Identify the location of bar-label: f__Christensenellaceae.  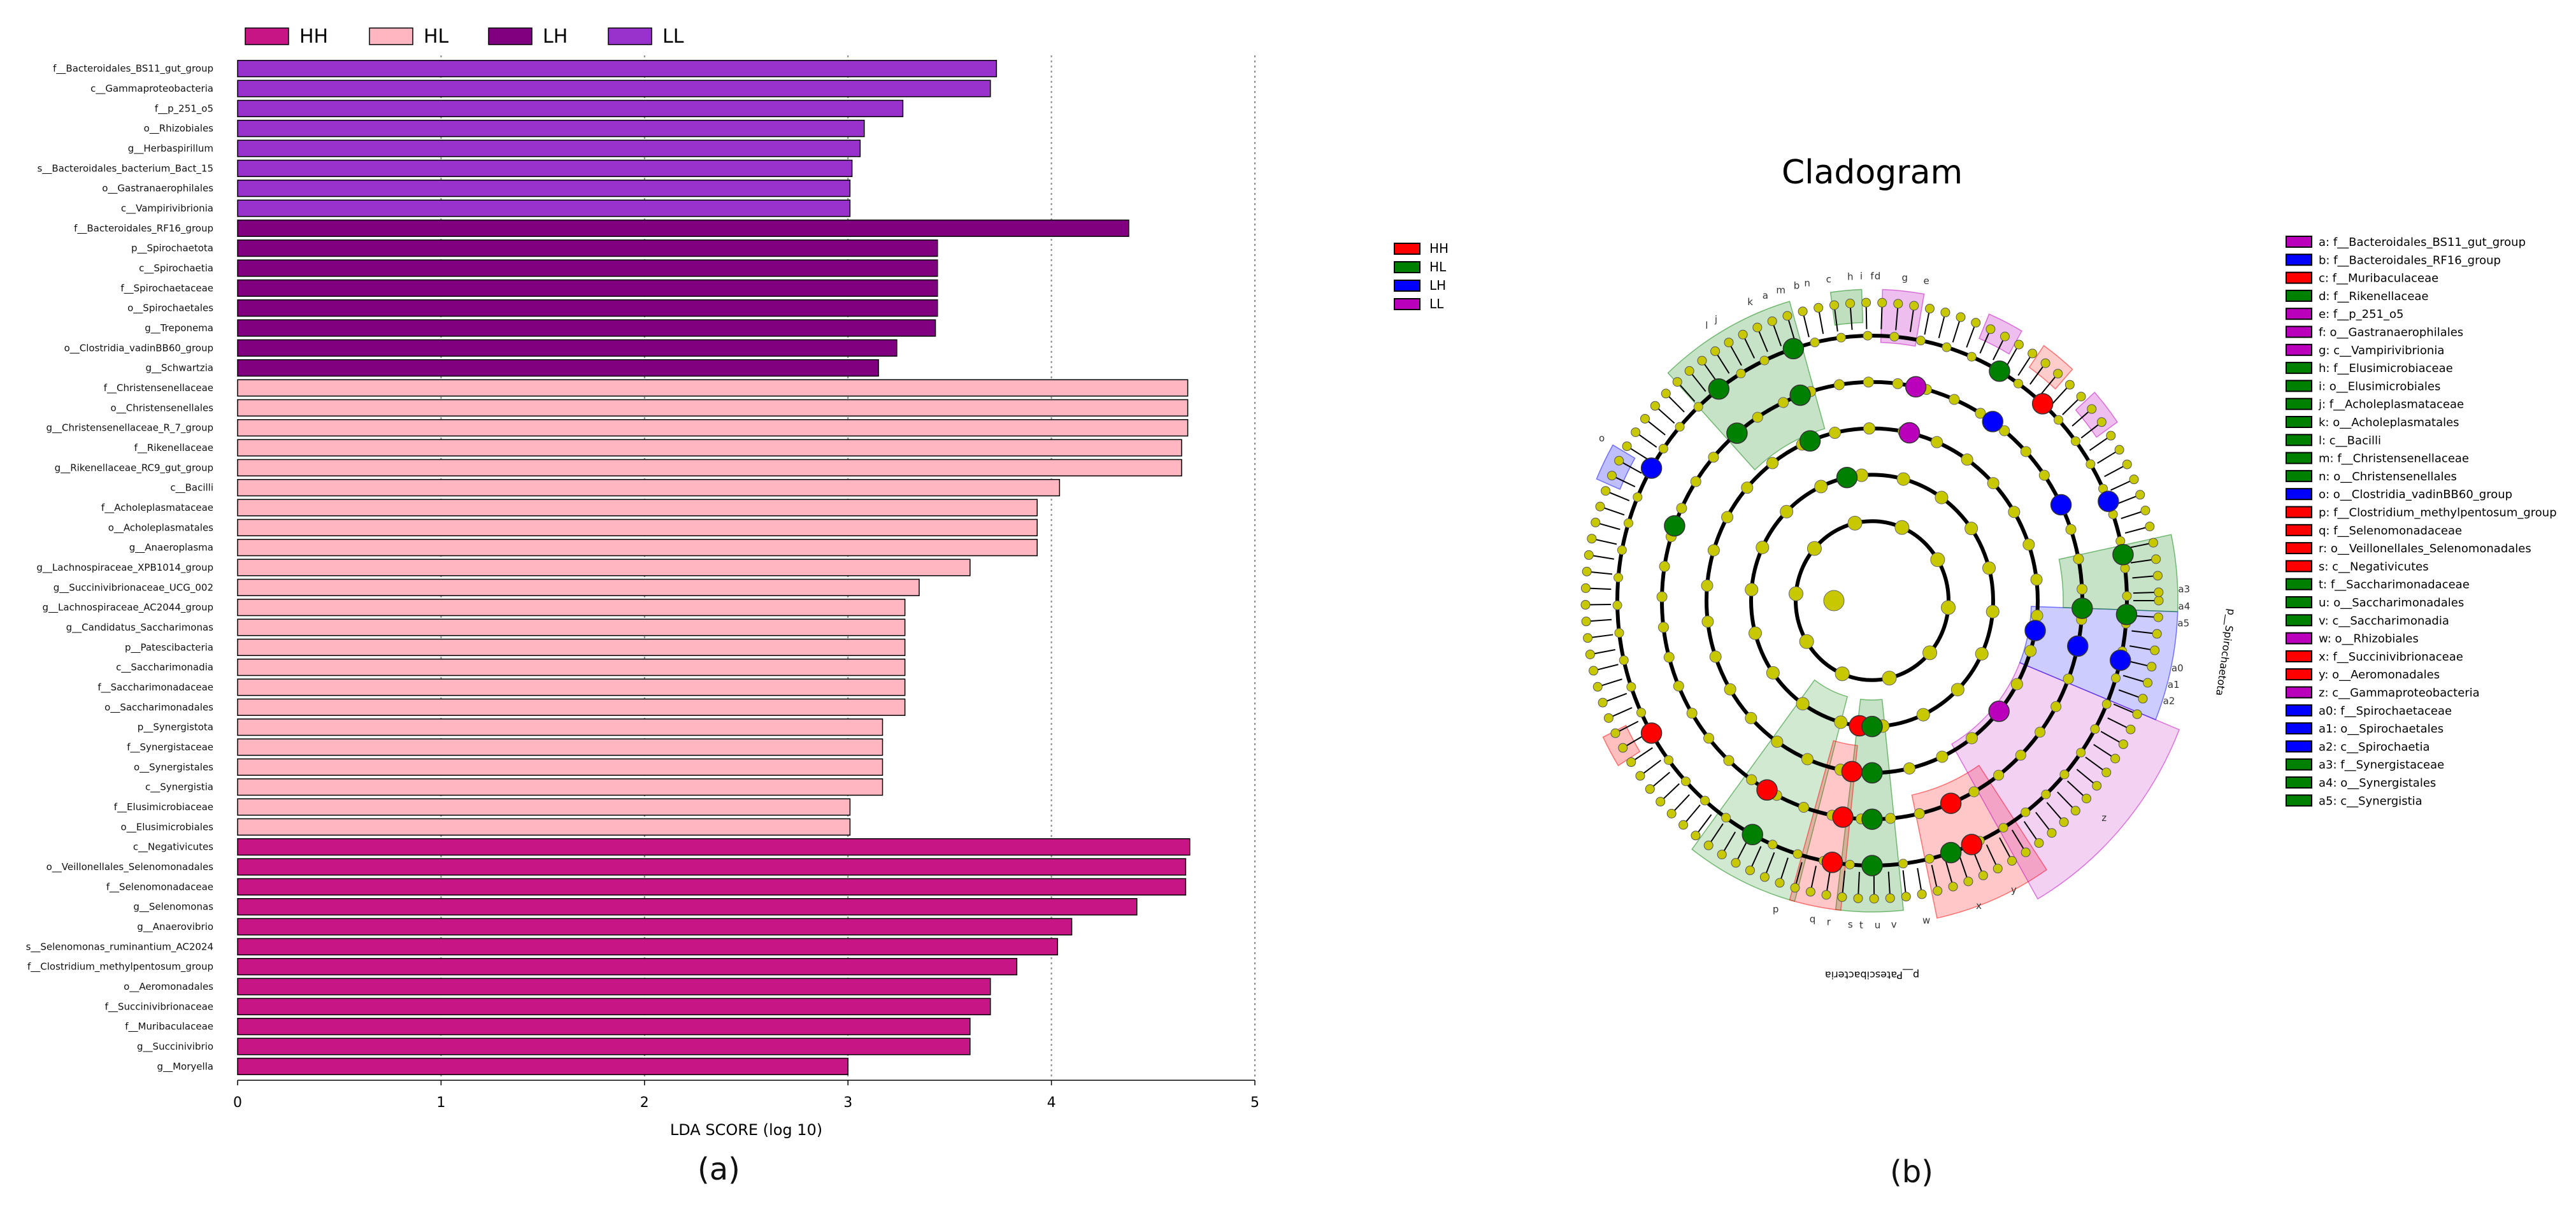
(158, 388).